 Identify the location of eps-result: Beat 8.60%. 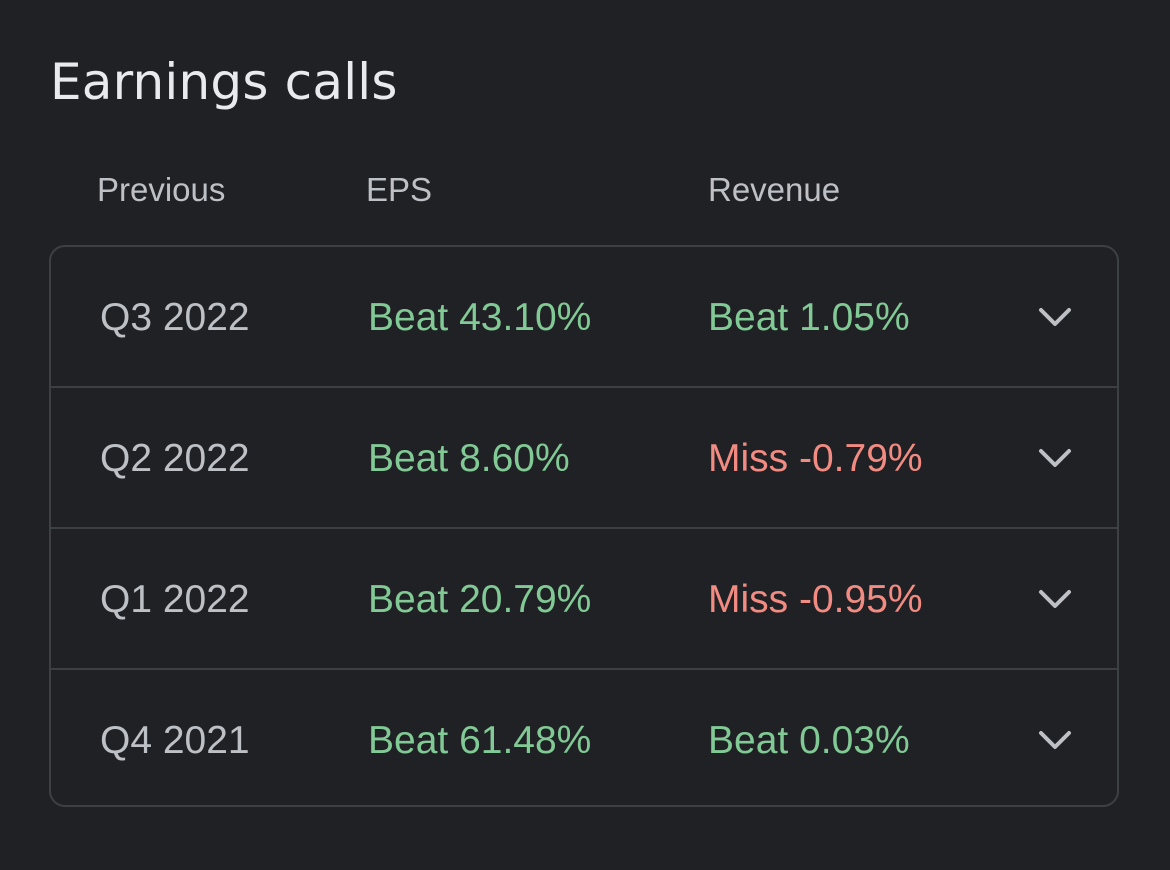
(469, 458).